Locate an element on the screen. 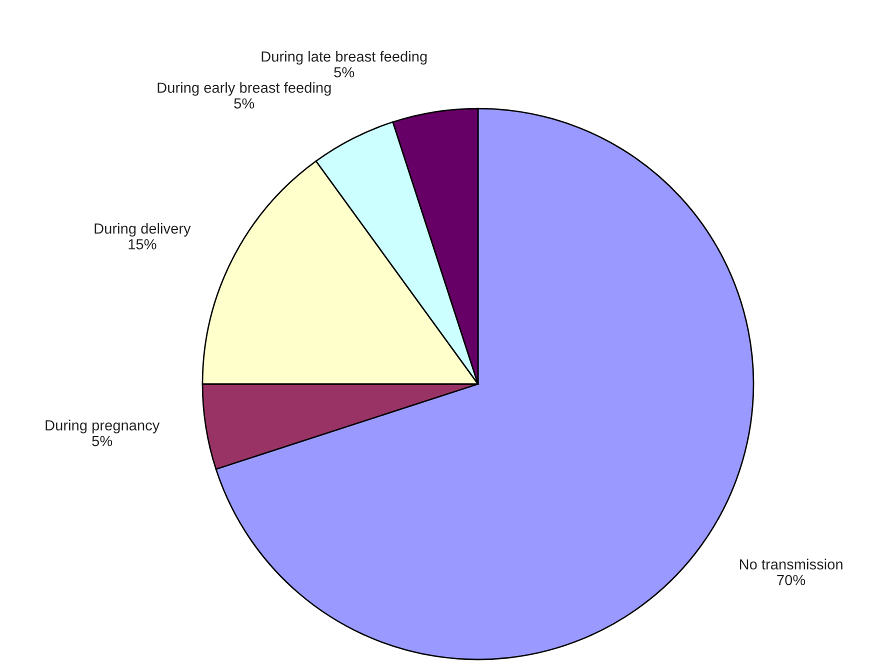 The width and height of the screenshot is (882, 668). slice-label: During late breast feeding is located at coordinates (344, 57).